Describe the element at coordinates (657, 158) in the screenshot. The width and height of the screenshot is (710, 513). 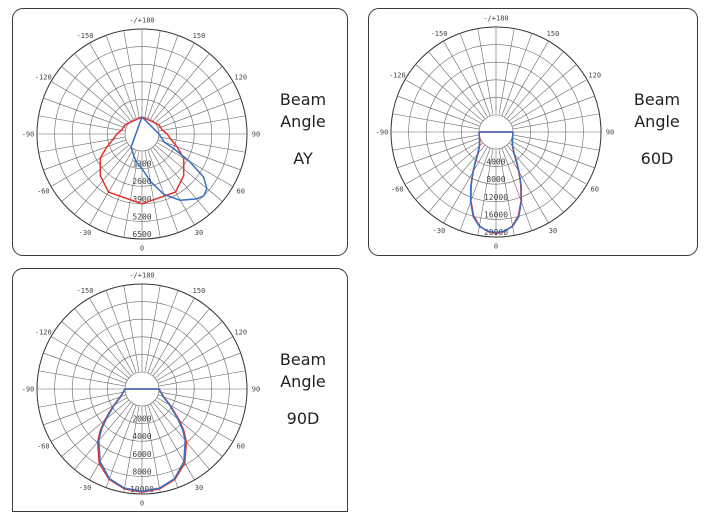
I see `beam-angle-mode: 60D` at that location.